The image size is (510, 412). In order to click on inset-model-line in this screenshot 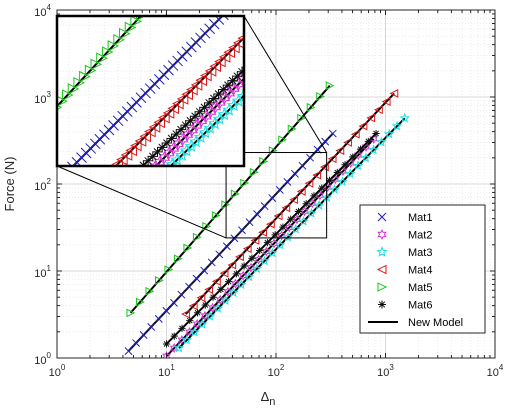, I will do `click(100, 62)`.